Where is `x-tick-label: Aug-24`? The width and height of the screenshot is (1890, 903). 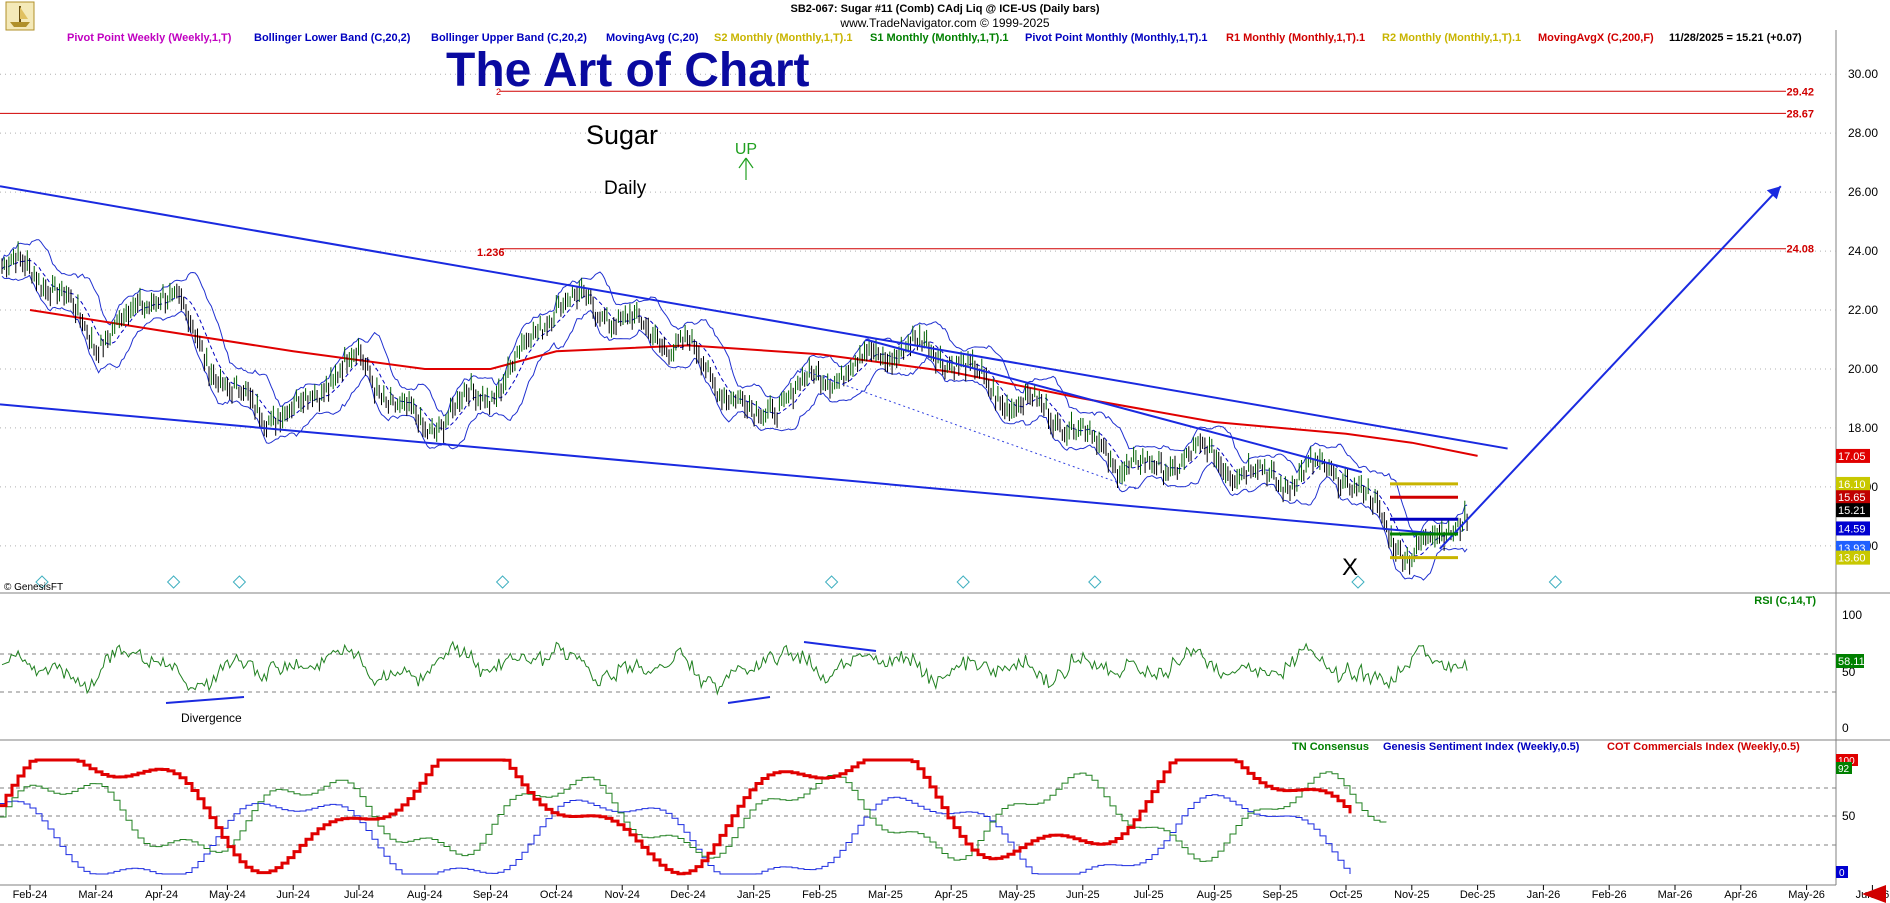
x-tick-label: Aug-24 is located at coordinates (424, 895).